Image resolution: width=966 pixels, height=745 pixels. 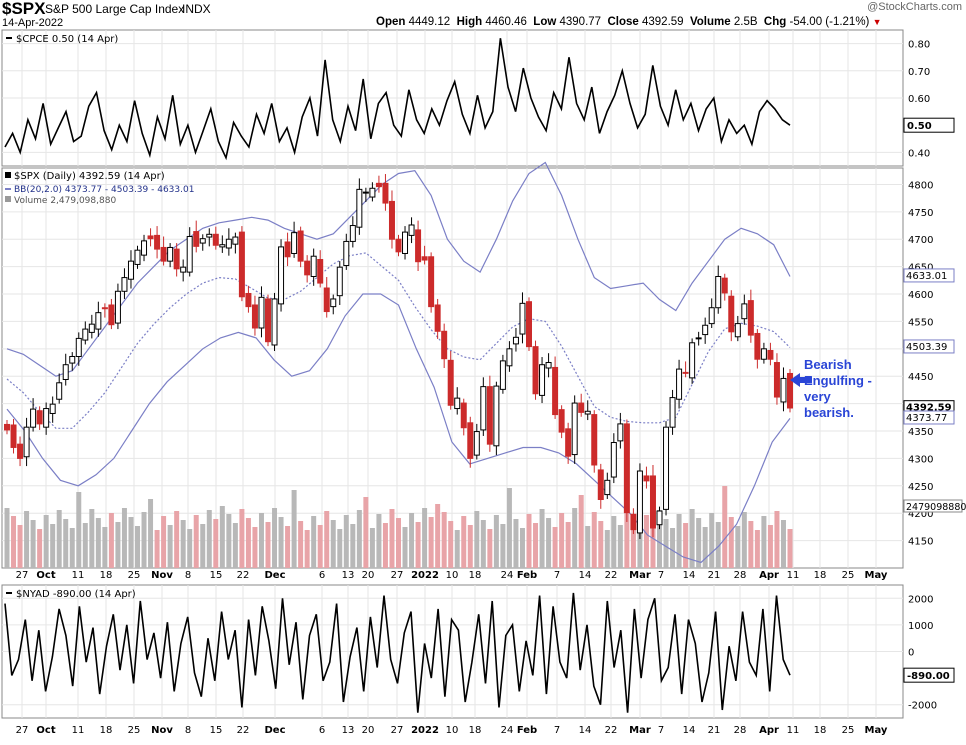 I want to click on legend-bb: BB(20,2.0) 4373.77 - 4503.39 - 4633.01, so click(x=104, y=190).